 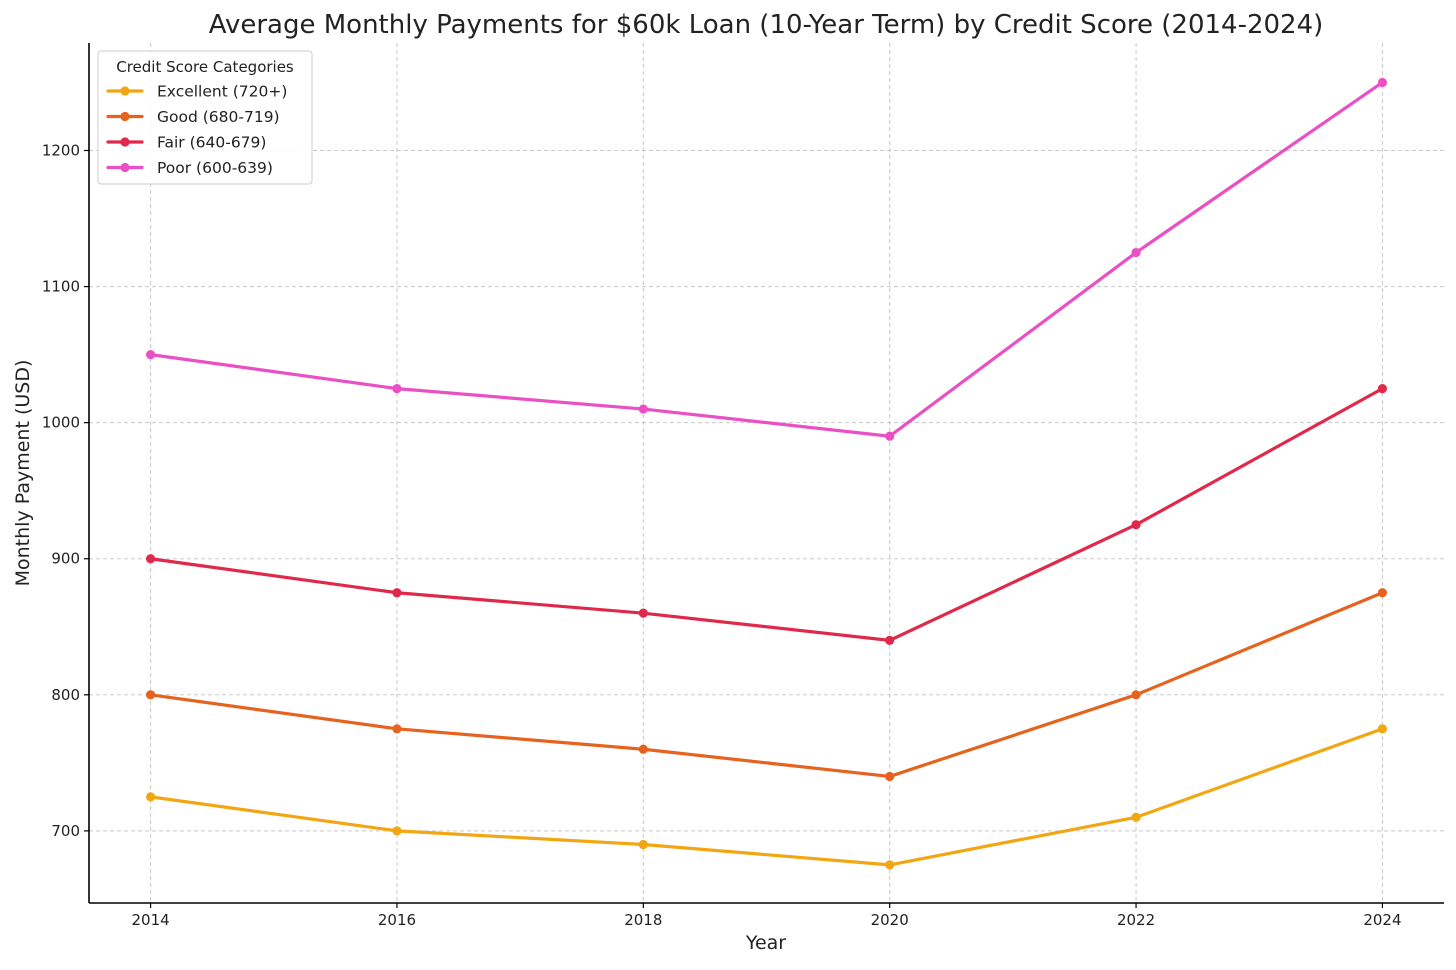 I want to click on legend-item: Excellent (720+), so click(x=196, y=92).